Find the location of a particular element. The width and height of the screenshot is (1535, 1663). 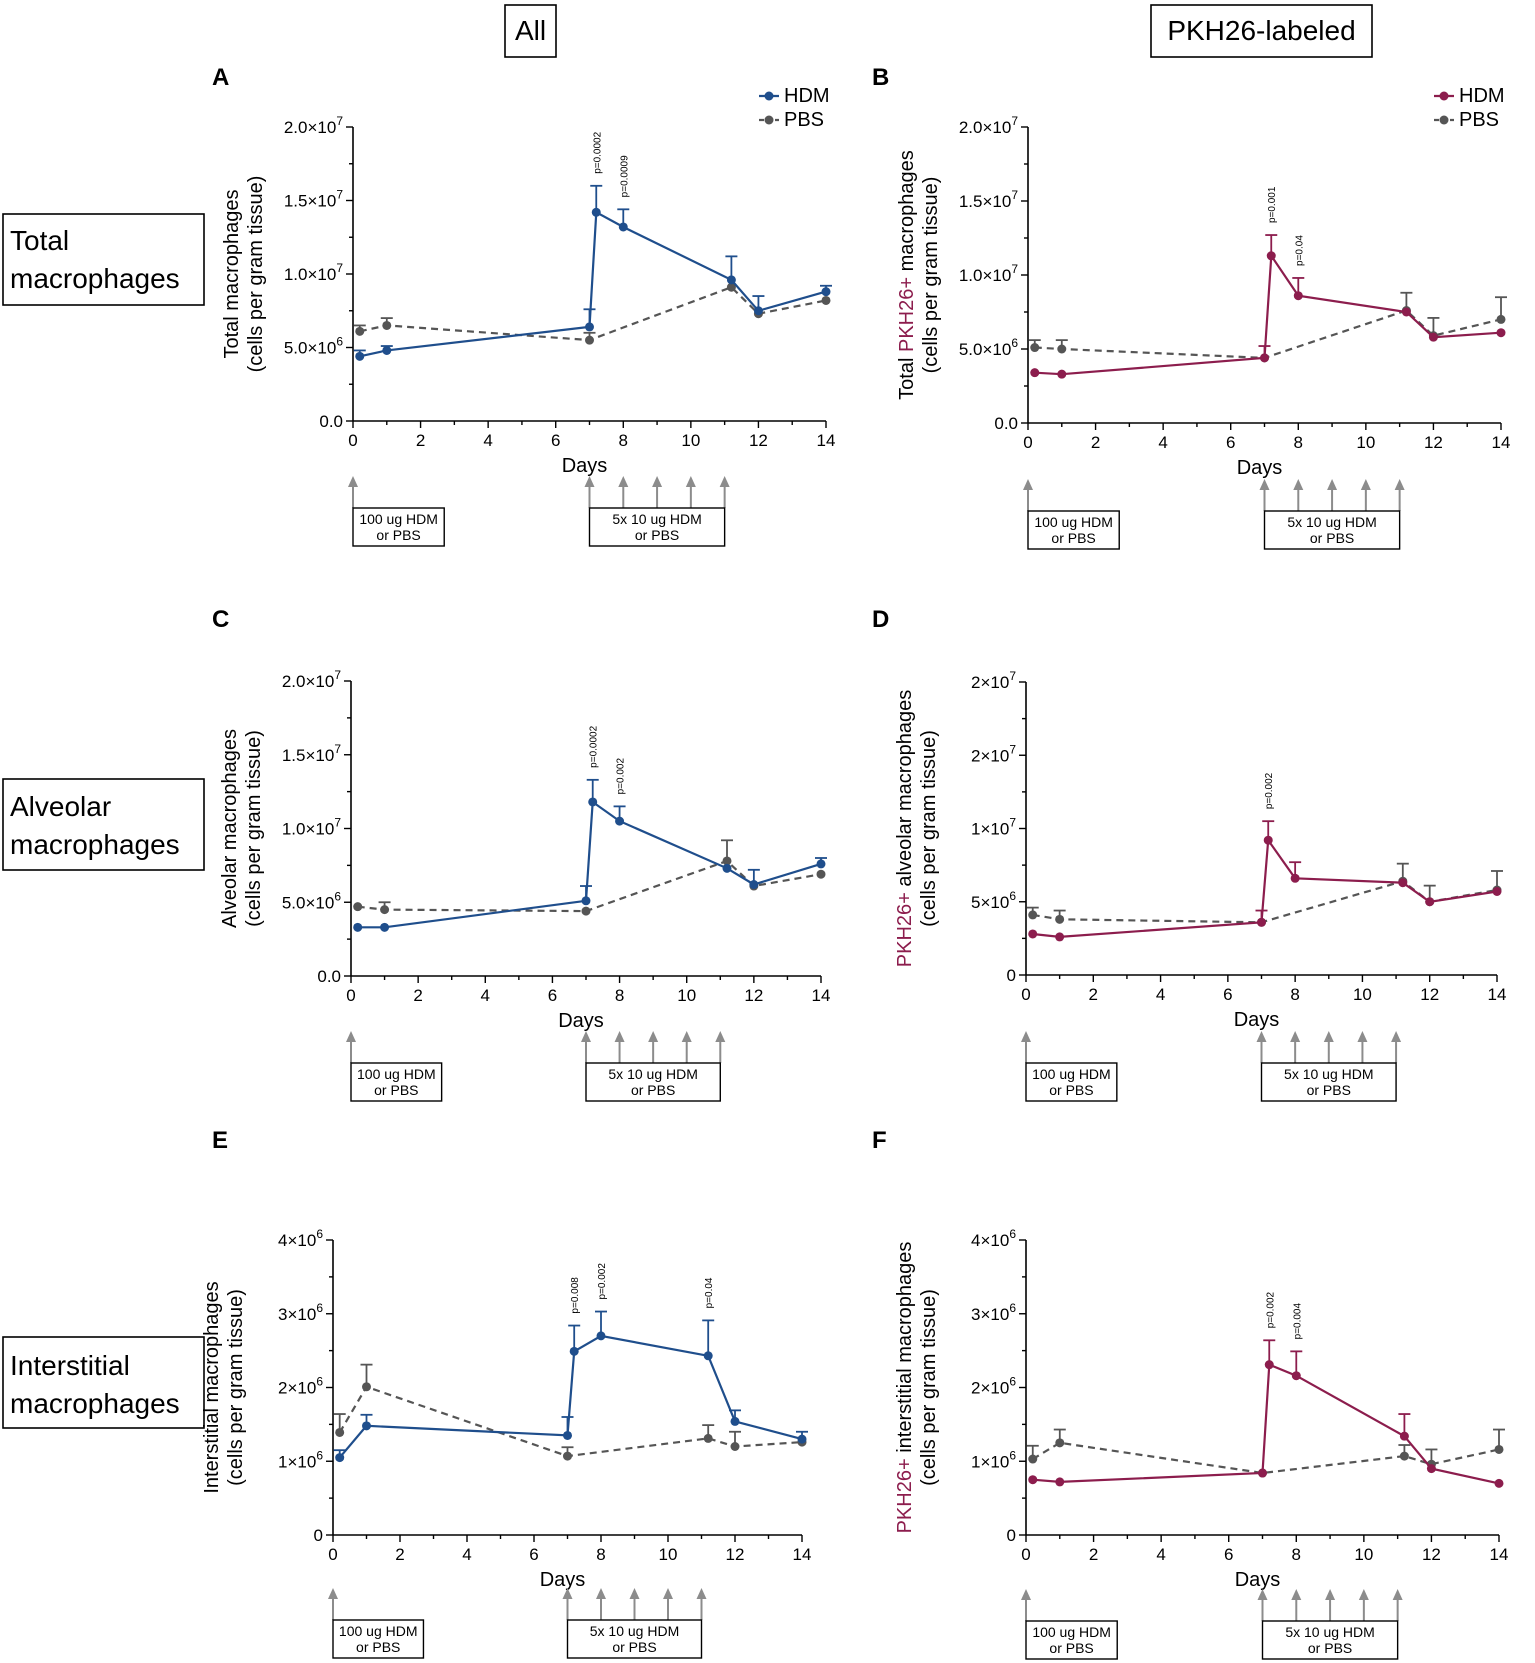

treatment-box-second-text-d: 5x 10 ug HDM is located at coordinates (1328, 1074).